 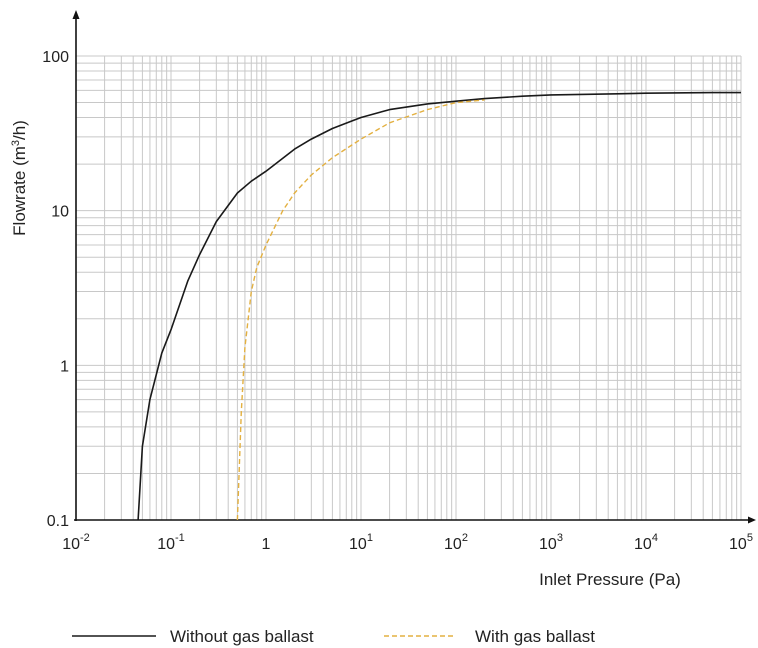 I want to click on y-tick-label: 1, so click(x=64, y=366).